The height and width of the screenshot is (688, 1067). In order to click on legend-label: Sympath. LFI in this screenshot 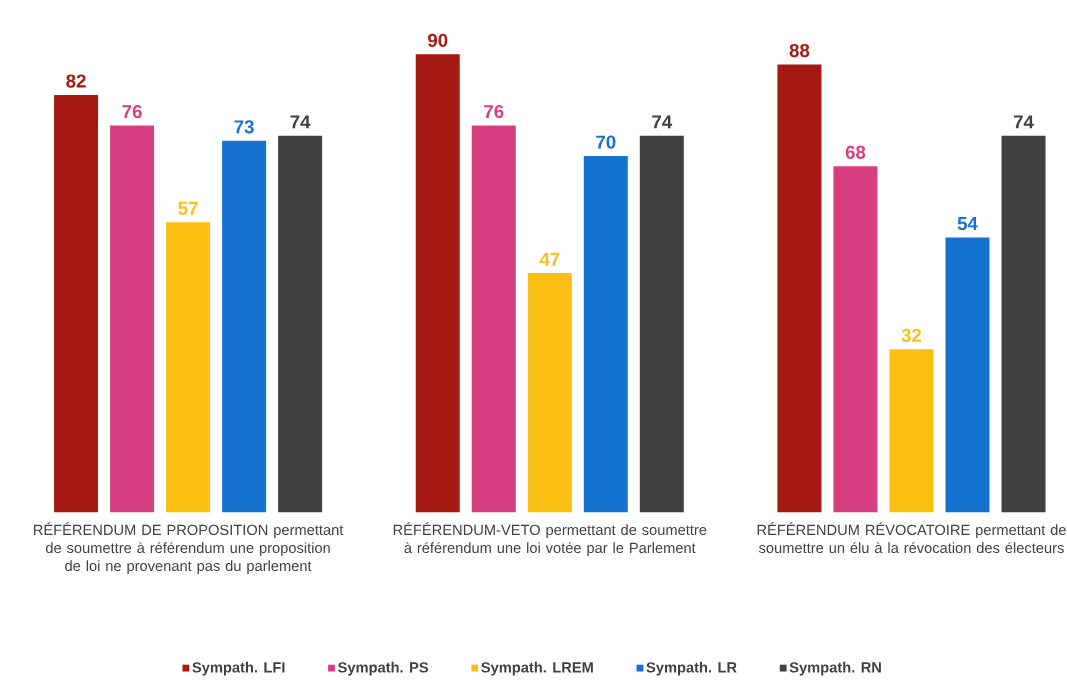, I will do `click(238, 668)`.